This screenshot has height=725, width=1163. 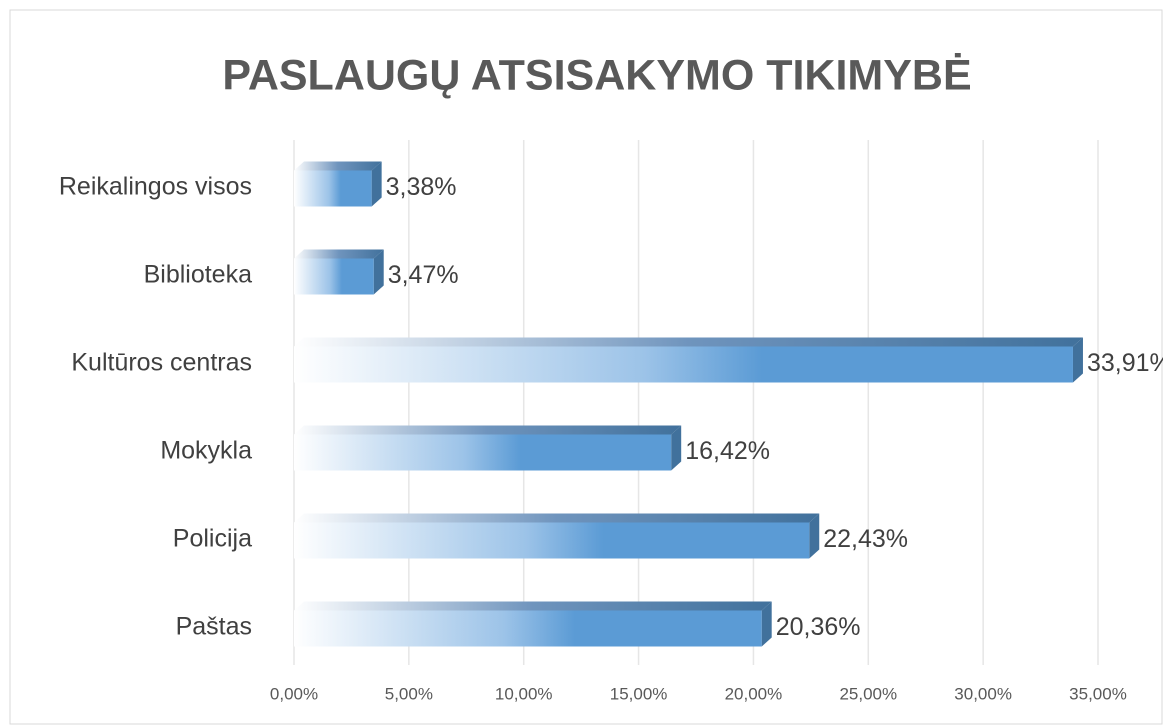 What do you see at coordinates (865, 539) in the screenshot?
I see `data-label: 22,43%` at bounding box center [865, 539].